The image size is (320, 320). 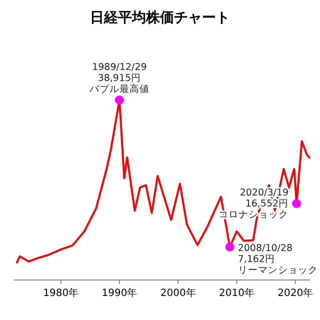 I want to click on annotation: 1989/12/29, so click(x=119, y=67).